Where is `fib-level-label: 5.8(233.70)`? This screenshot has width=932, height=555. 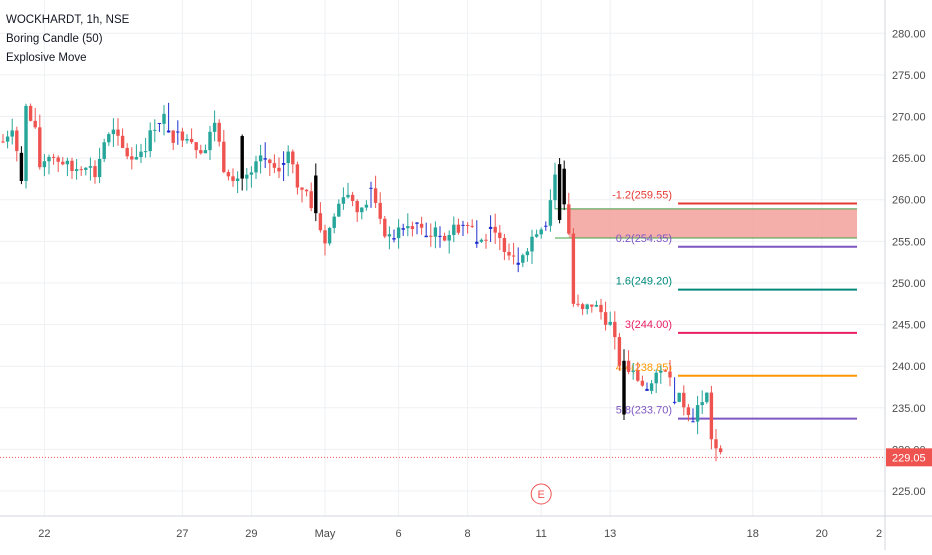
fib-level-label: 5.8(233.70) is located at coordinates (644, 411).